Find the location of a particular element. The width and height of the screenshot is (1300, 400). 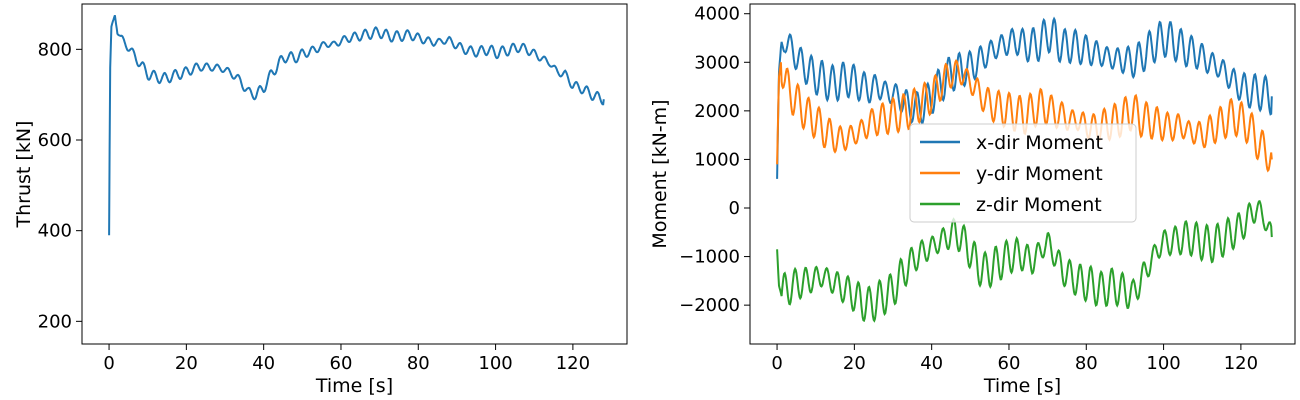

legend-entry: z-dir Moment is located at coordinates (1039, 205).